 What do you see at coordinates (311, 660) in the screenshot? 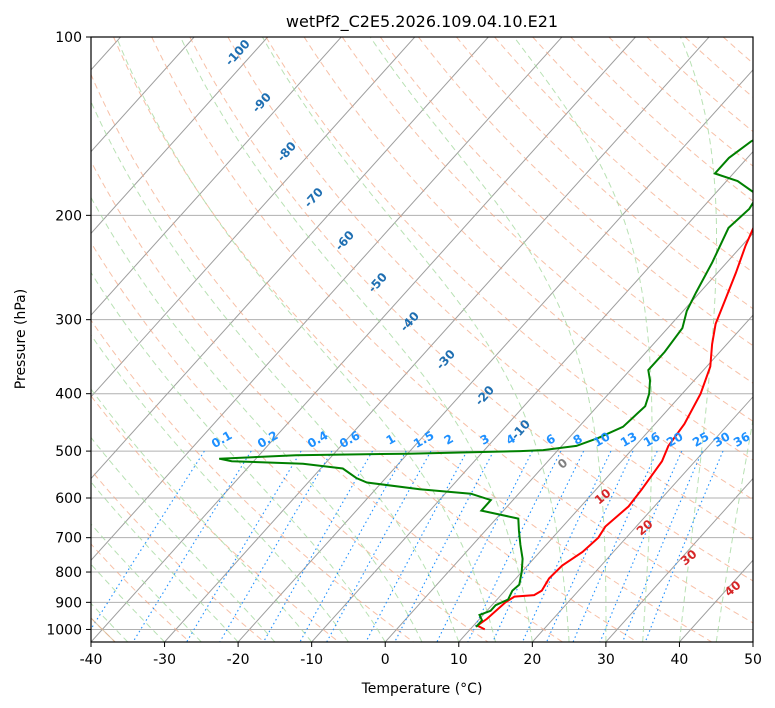
I see `x-tick-label: -10` at bounding box center [311, 660].